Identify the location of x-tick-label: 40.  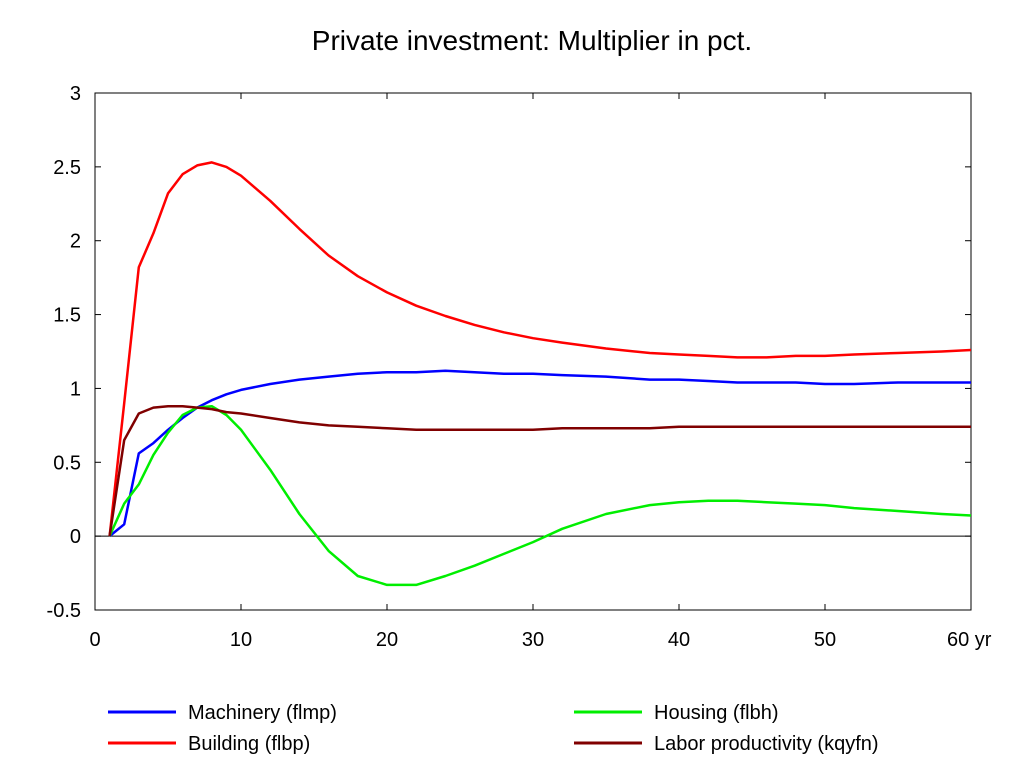
(679, 640).